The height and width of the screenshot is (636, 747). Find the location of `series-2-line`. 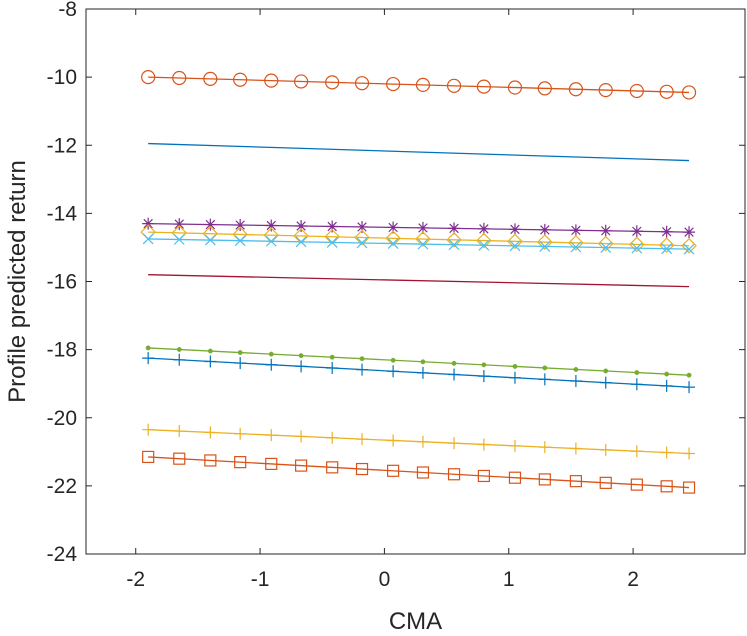

series-2-line is located at coordinates (419, 152).